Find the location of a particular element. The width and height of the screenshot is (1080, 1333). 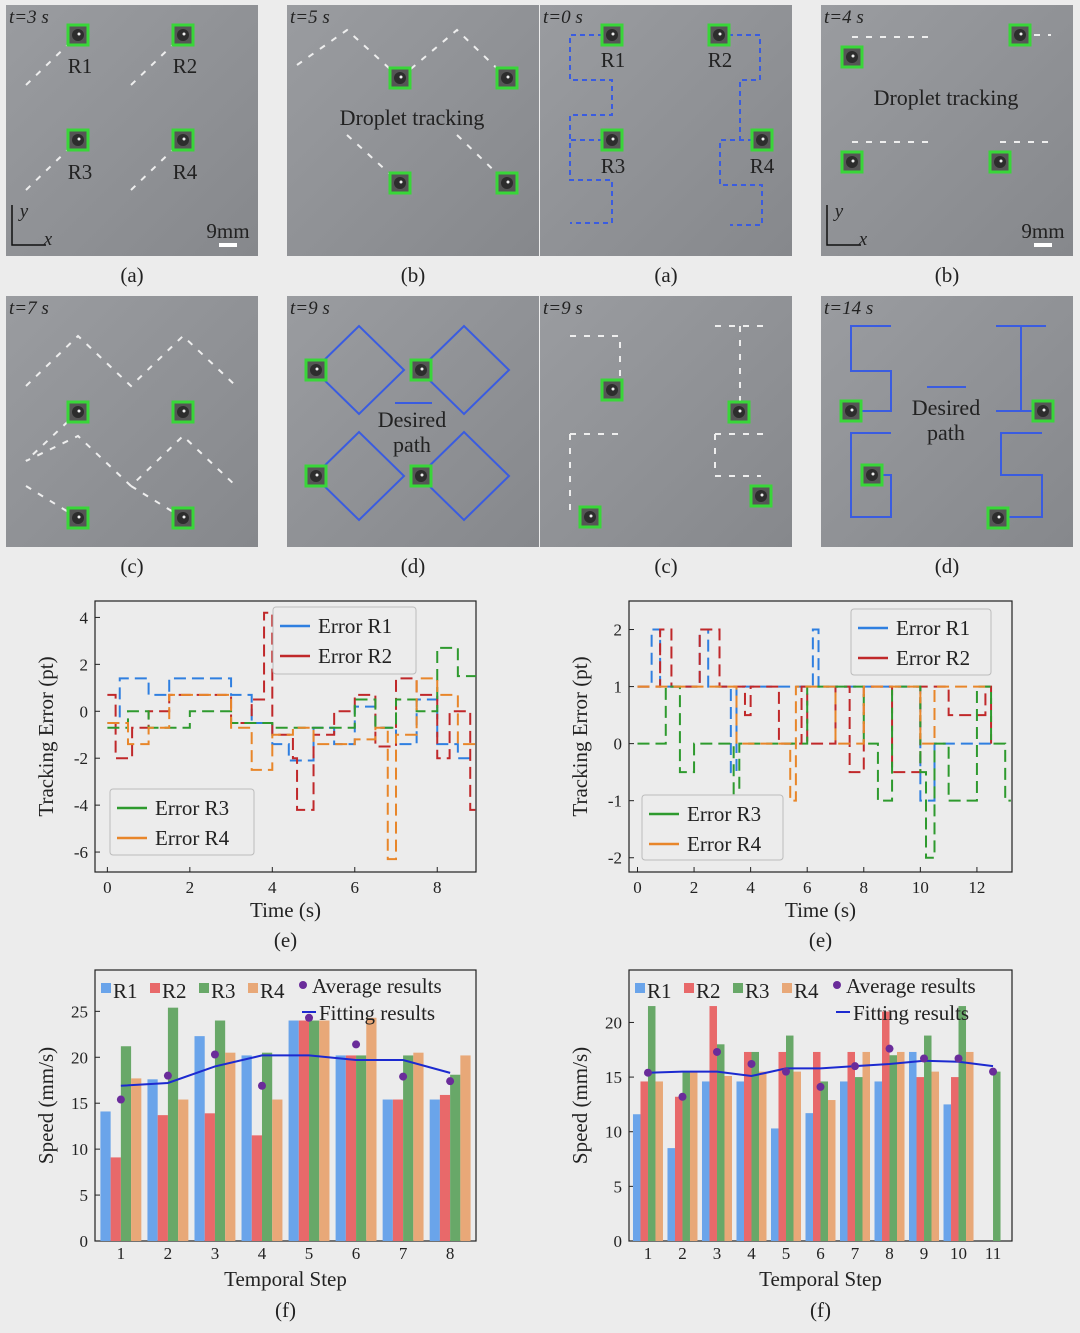

x-tick-label: 1 is located at coordinates (648, 1253).